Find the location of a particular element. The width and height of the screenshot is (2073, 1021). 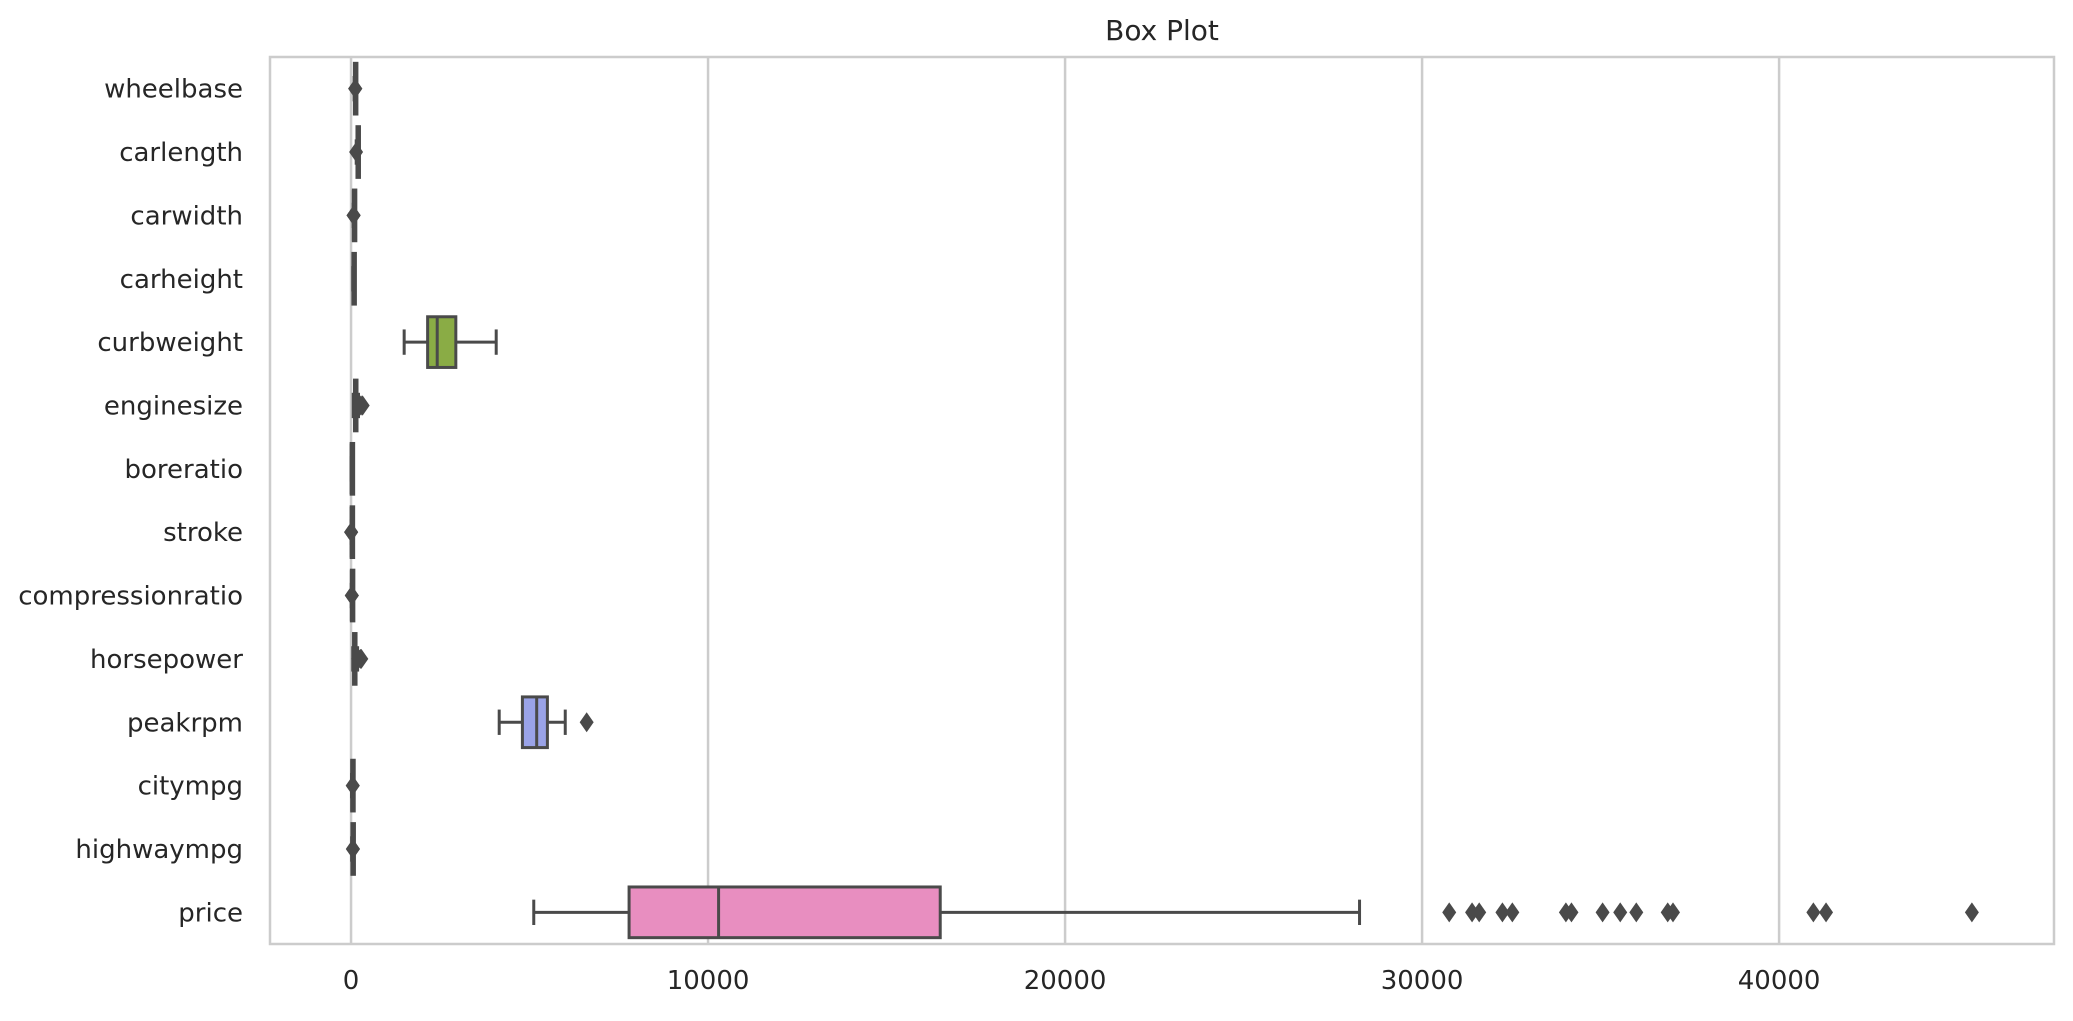

box-peakrpm is located at coordinates (545, 722).